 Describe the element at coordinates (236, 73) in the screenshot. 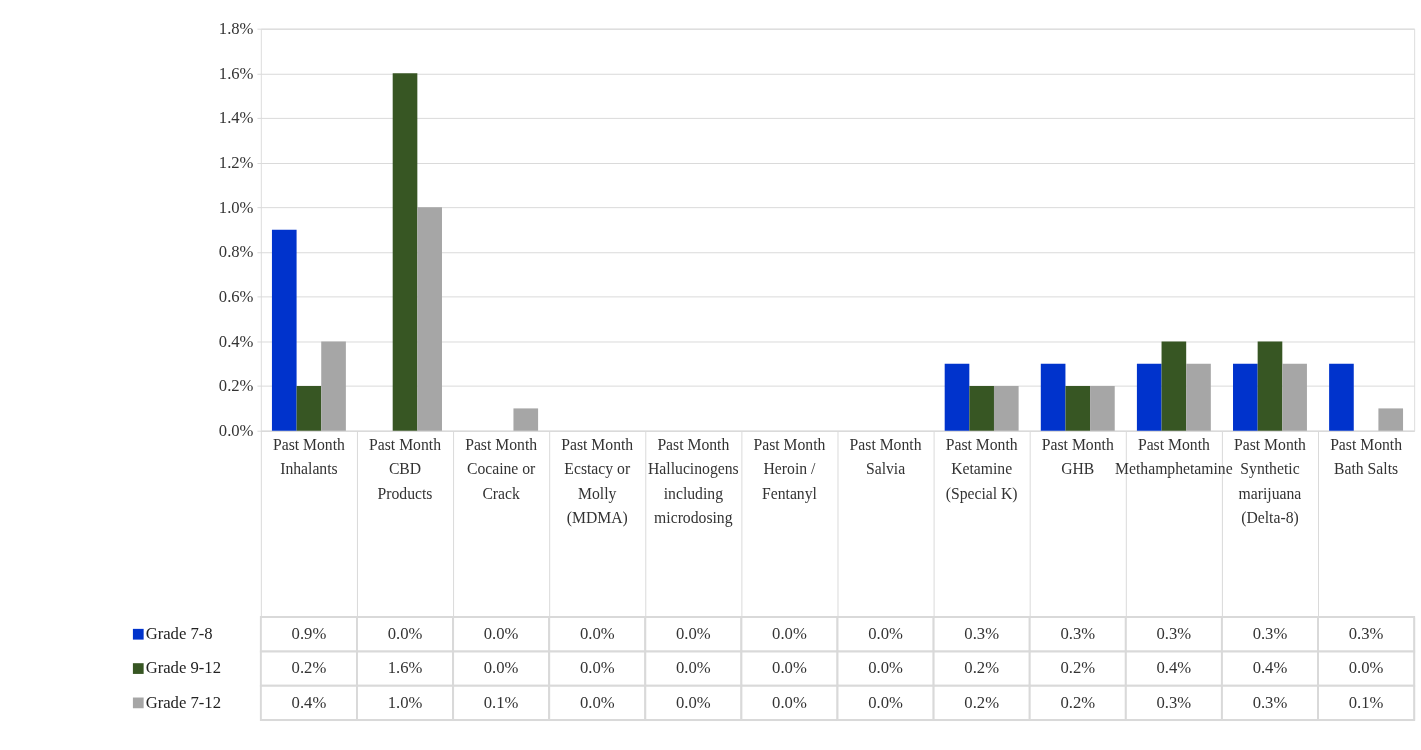

I see `y-tick-label: 1.6%` at that location.